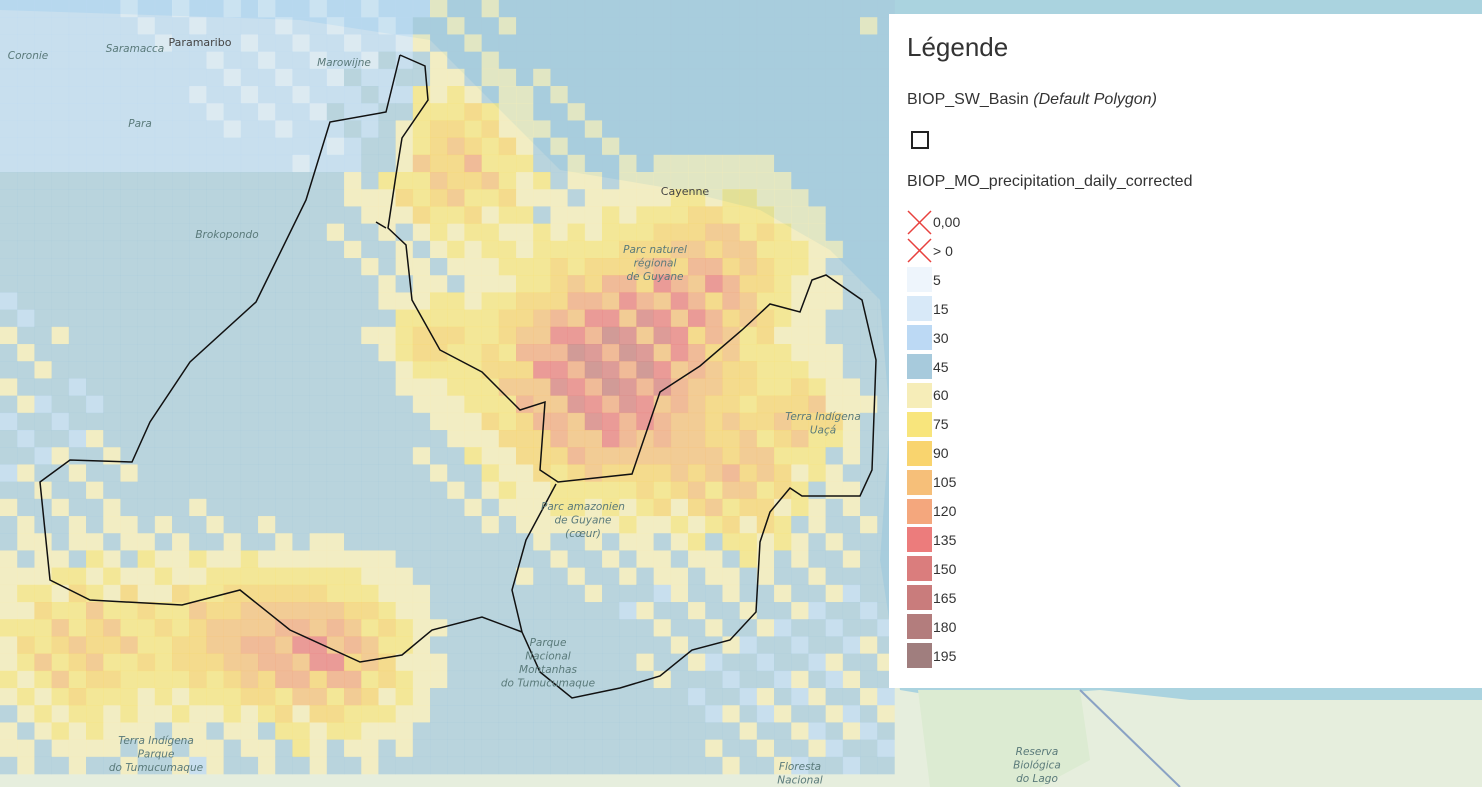  I want to click on class-label: 60, so click(941, 395).